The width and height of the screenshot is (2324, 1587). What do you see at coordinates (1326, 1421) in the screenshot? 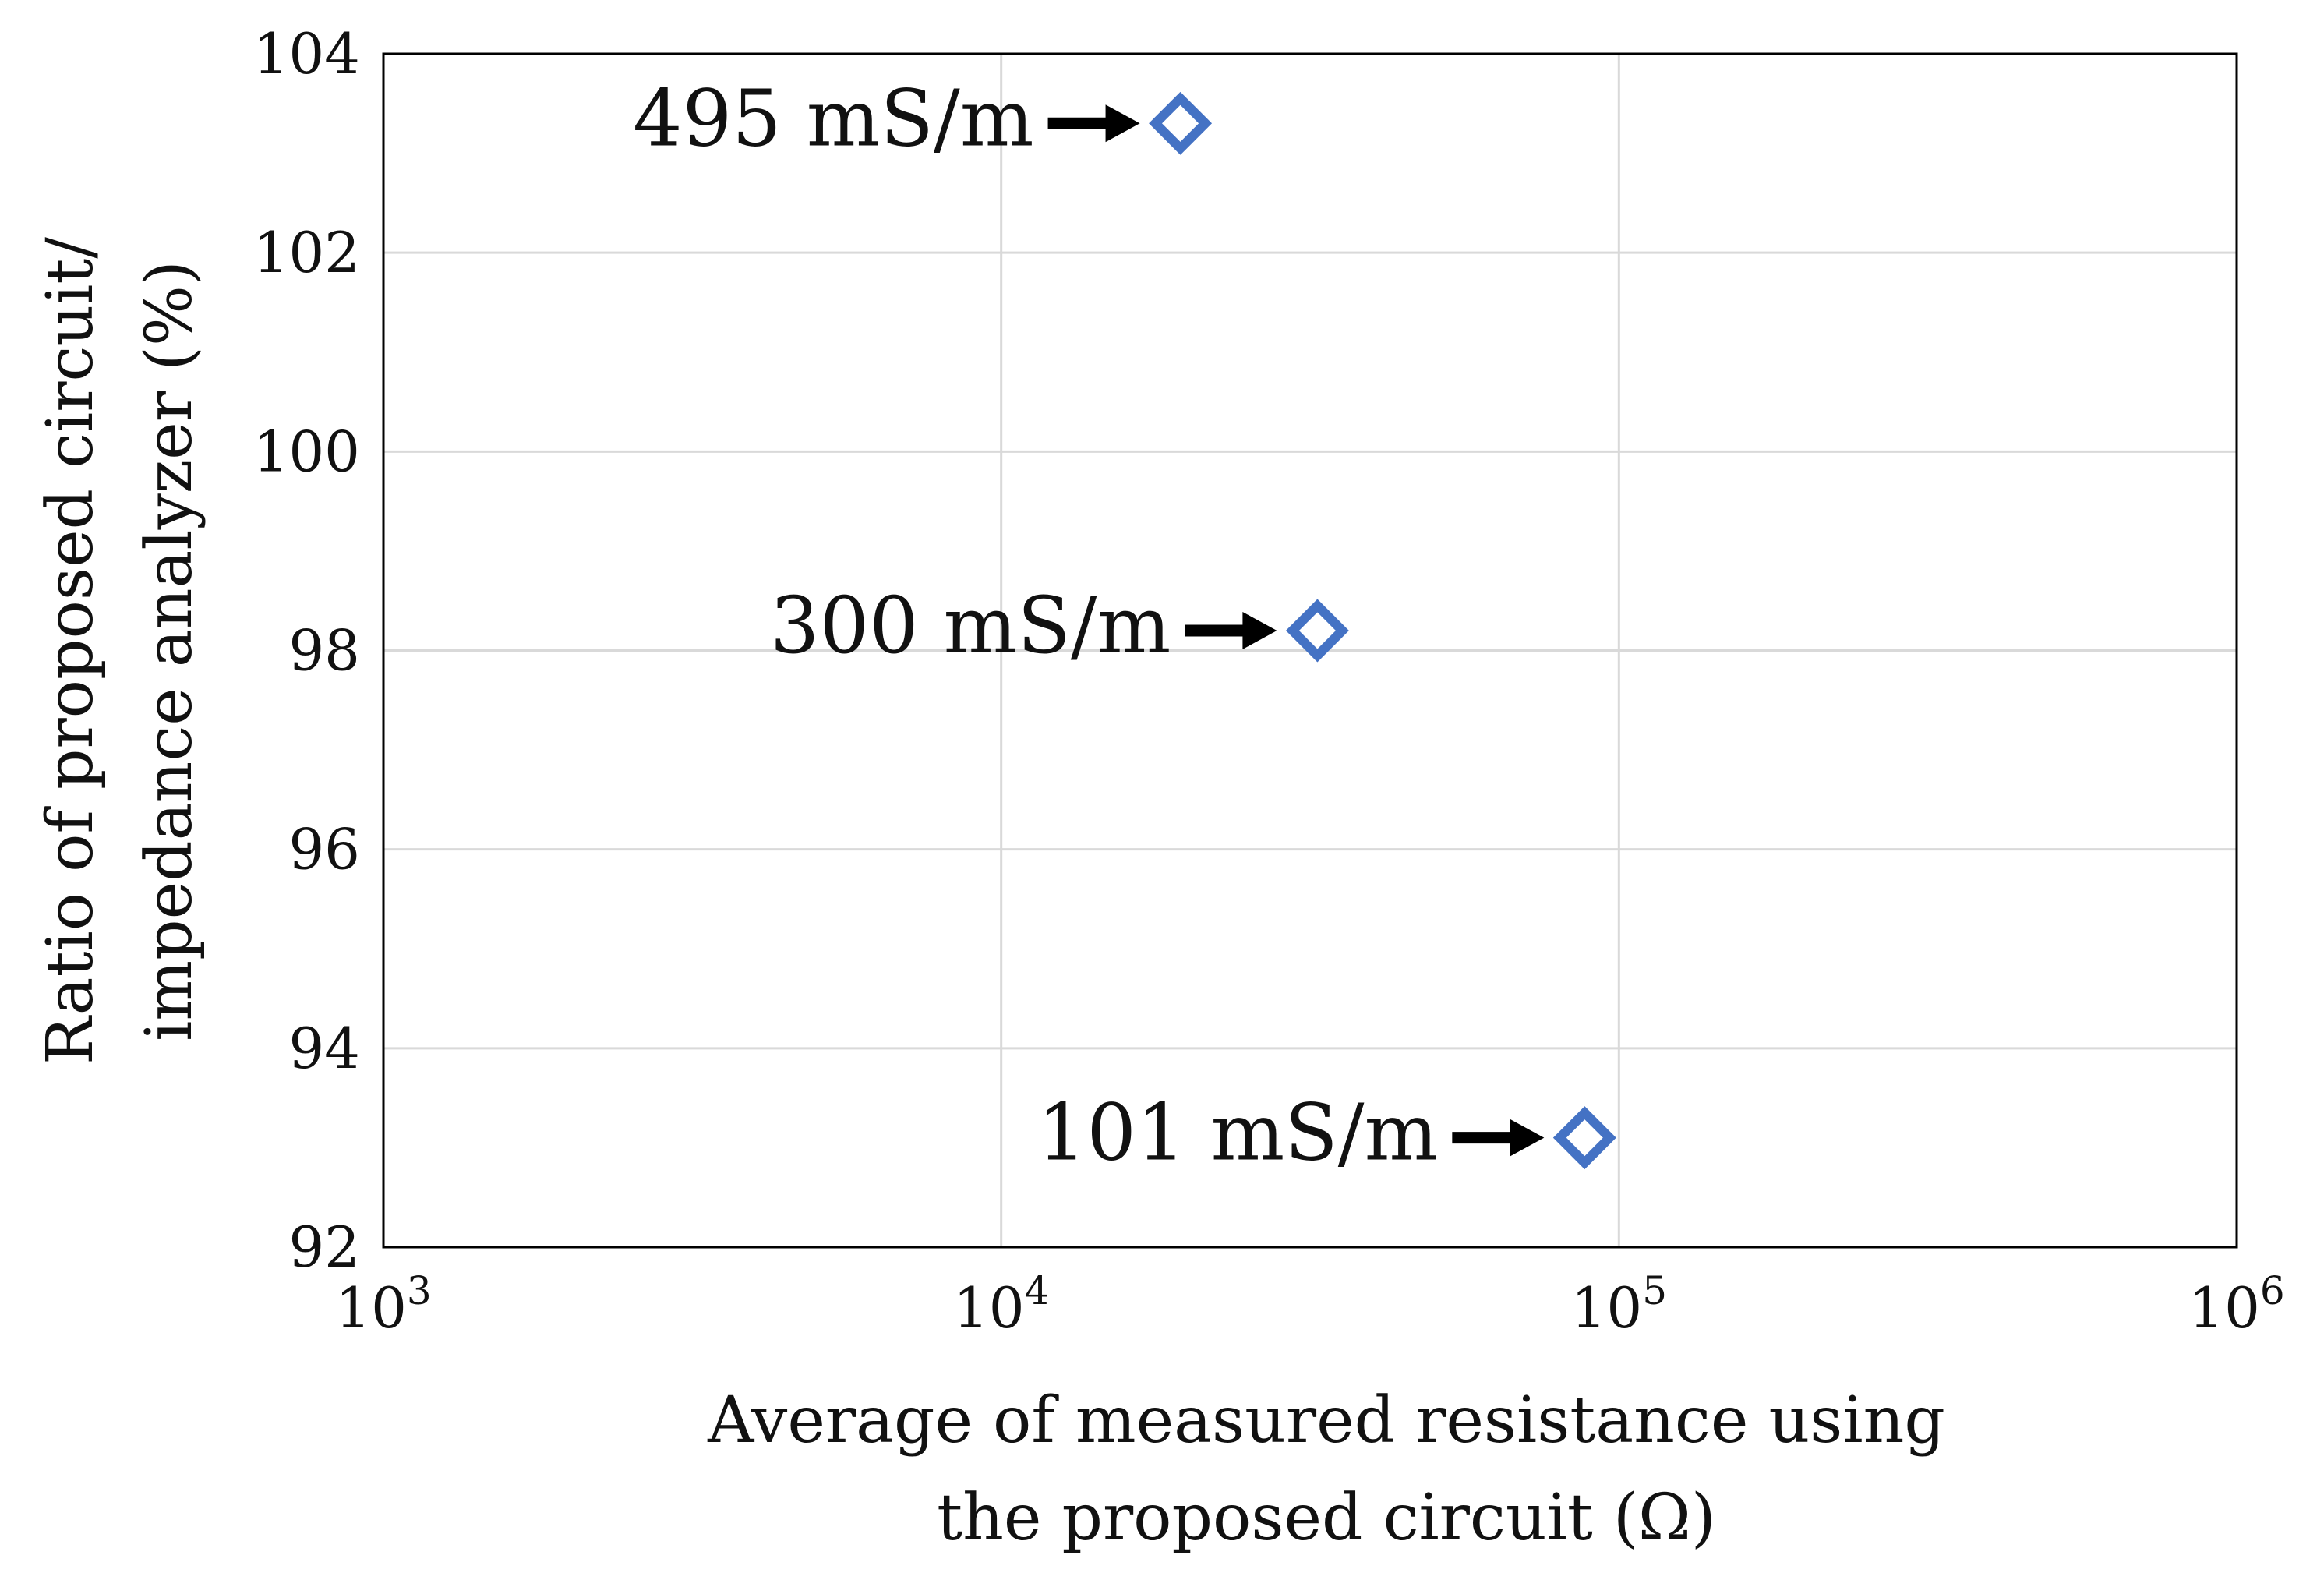
I see `x-axis-label-line-1: Average of measured resistance using` at bounding box center [1326, 1421].